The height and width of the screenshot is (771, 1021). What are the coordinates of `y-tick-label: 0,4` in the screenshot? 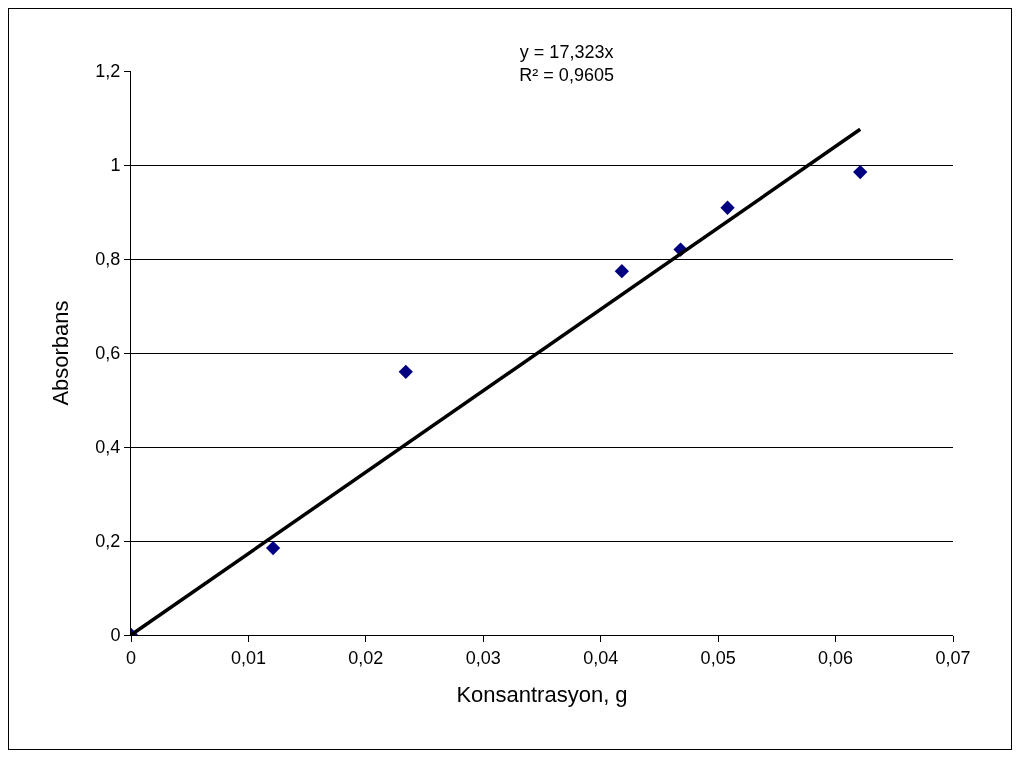 It's located at (108, 447).